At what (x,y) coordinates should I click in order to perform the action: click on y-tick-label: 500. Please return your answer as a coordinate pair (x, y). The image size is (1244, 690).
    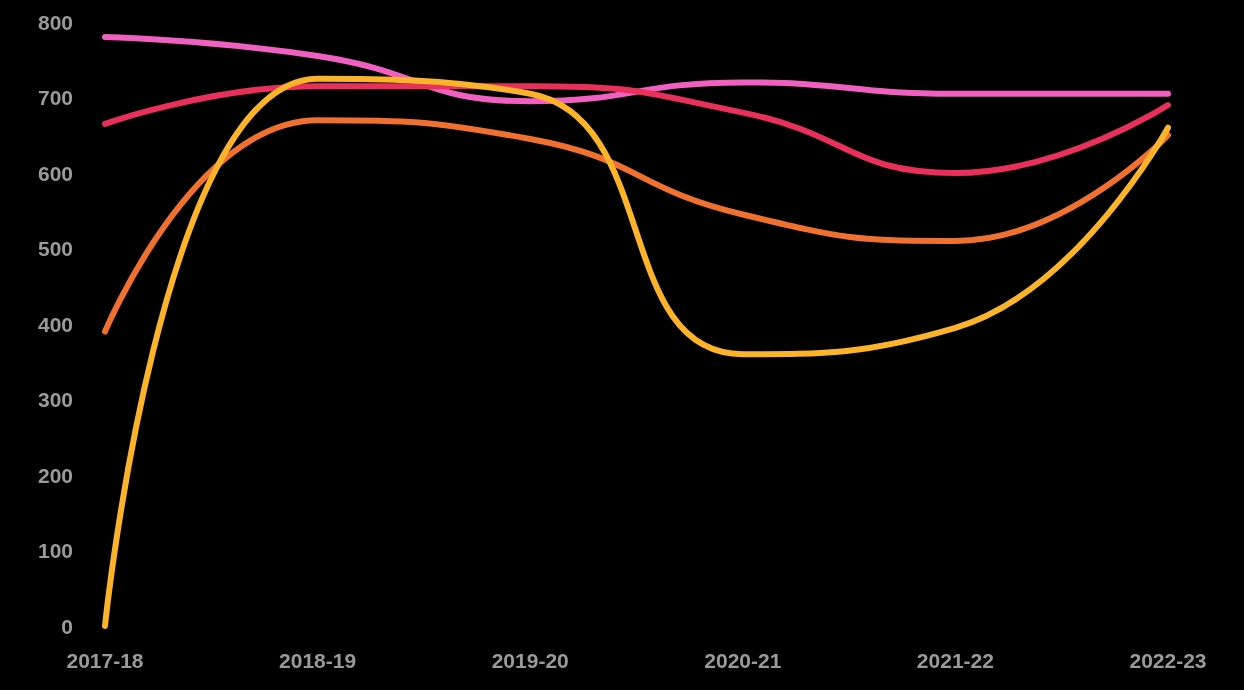
    Looking at the image, I should click on (55, 248).